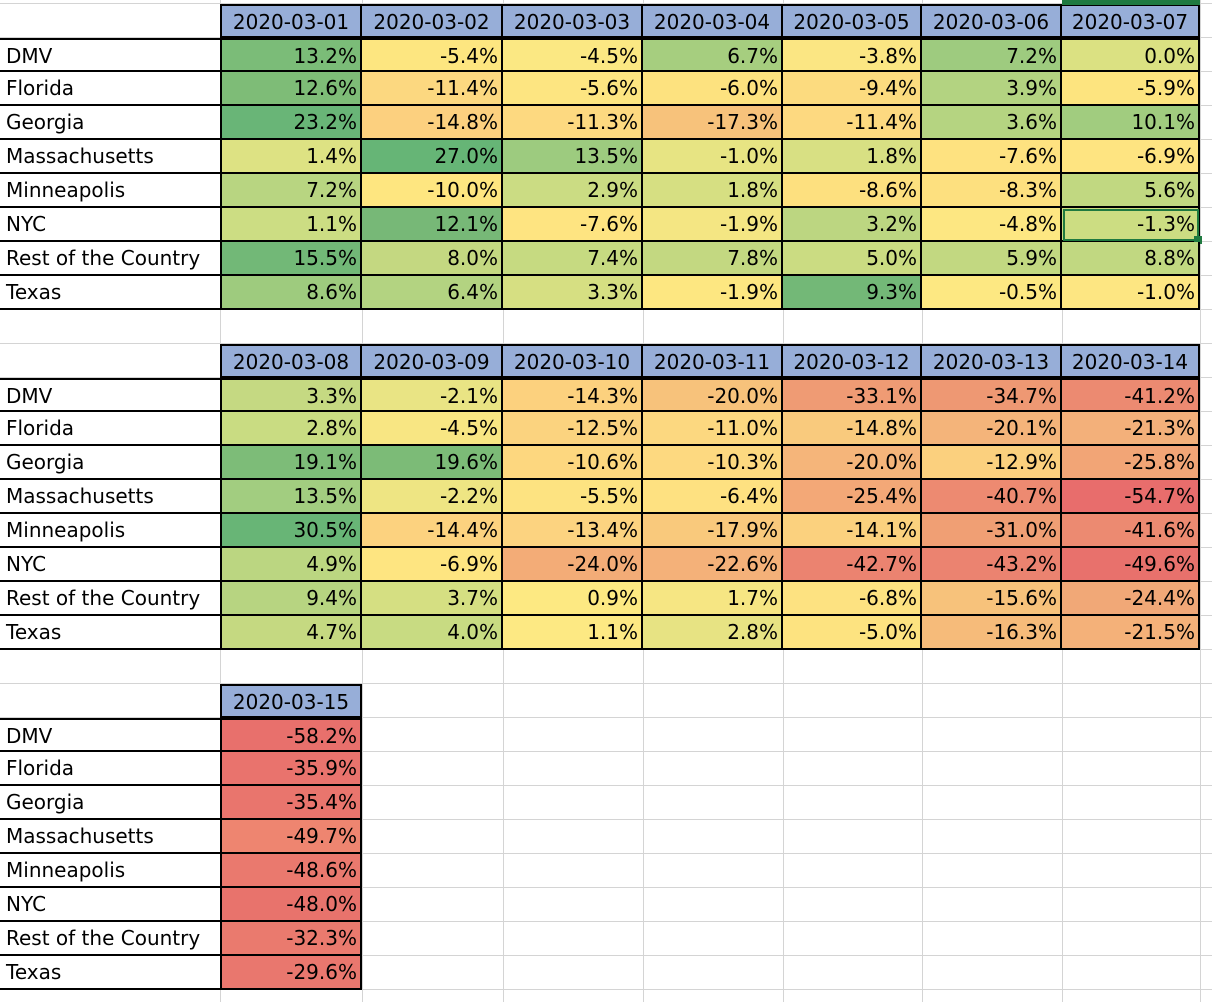 This screenshot has height=1002, width=1212. What do you see at coordinates (573, 565) in the screenshot?
I see `value-cell: -24.0%` at bounding box center [573, 565].